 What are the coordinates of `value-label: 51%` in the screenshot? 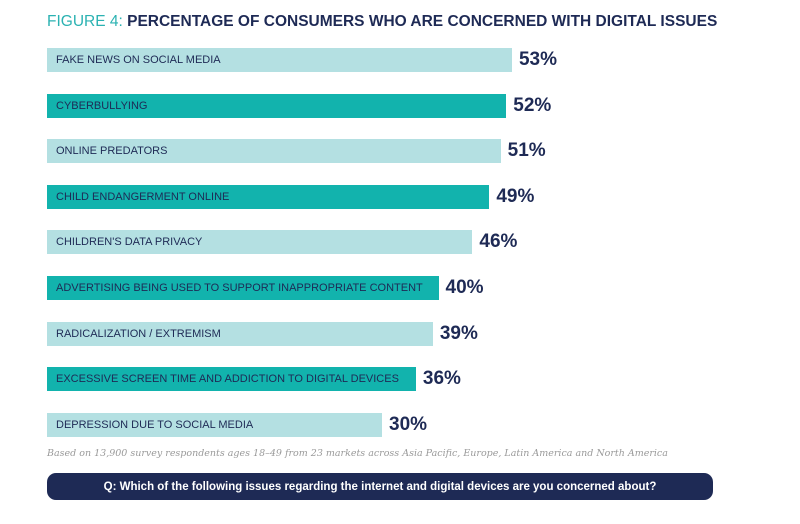 It's located at (526, 151).